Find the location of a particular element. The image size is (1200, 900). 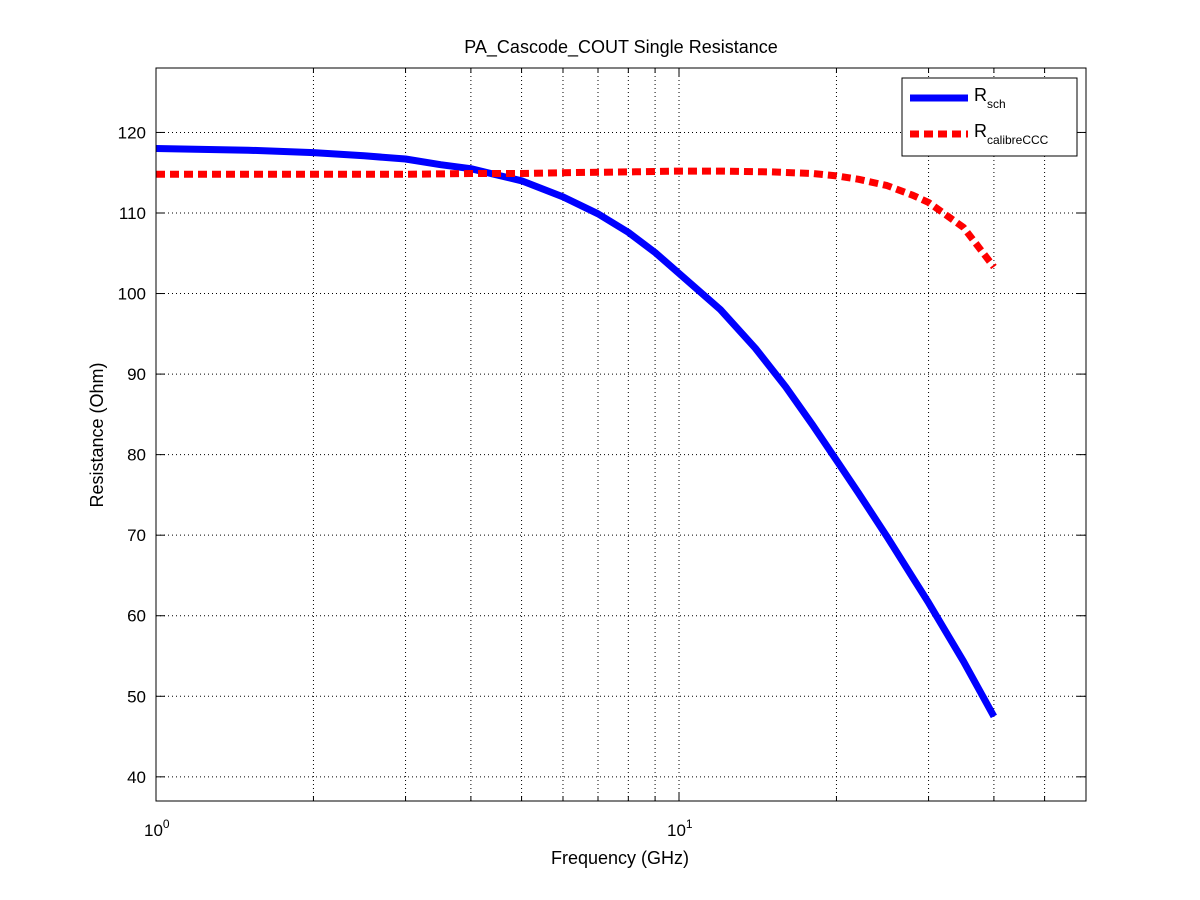

x-tick-label: 10⁰ is located at coordinates (157, 828).